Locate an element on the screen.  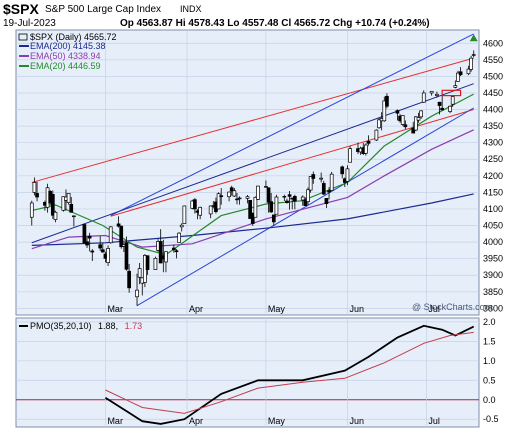
pmo-legend-value1: 1.88, is located at coordinates (108, 326).